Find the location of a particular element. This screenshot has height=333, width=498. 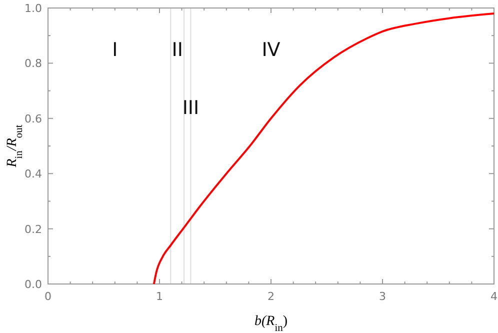

x-axis-title: b(R$_{in}$) is located at coordinates (271, 323).